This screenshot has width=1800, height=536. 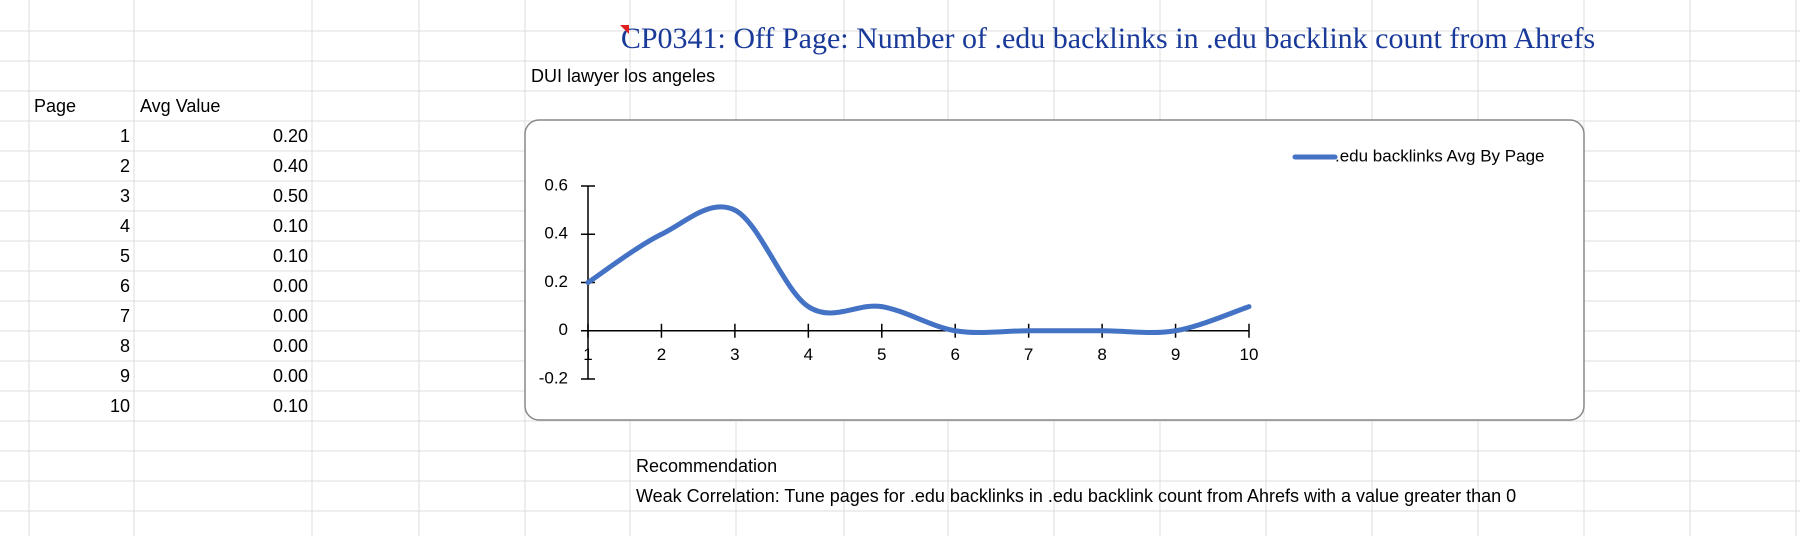 What do you see at coordinates (661, 354) in the screenshot?
I see `x-tick-label: 2` at bounding box center [661, 354].